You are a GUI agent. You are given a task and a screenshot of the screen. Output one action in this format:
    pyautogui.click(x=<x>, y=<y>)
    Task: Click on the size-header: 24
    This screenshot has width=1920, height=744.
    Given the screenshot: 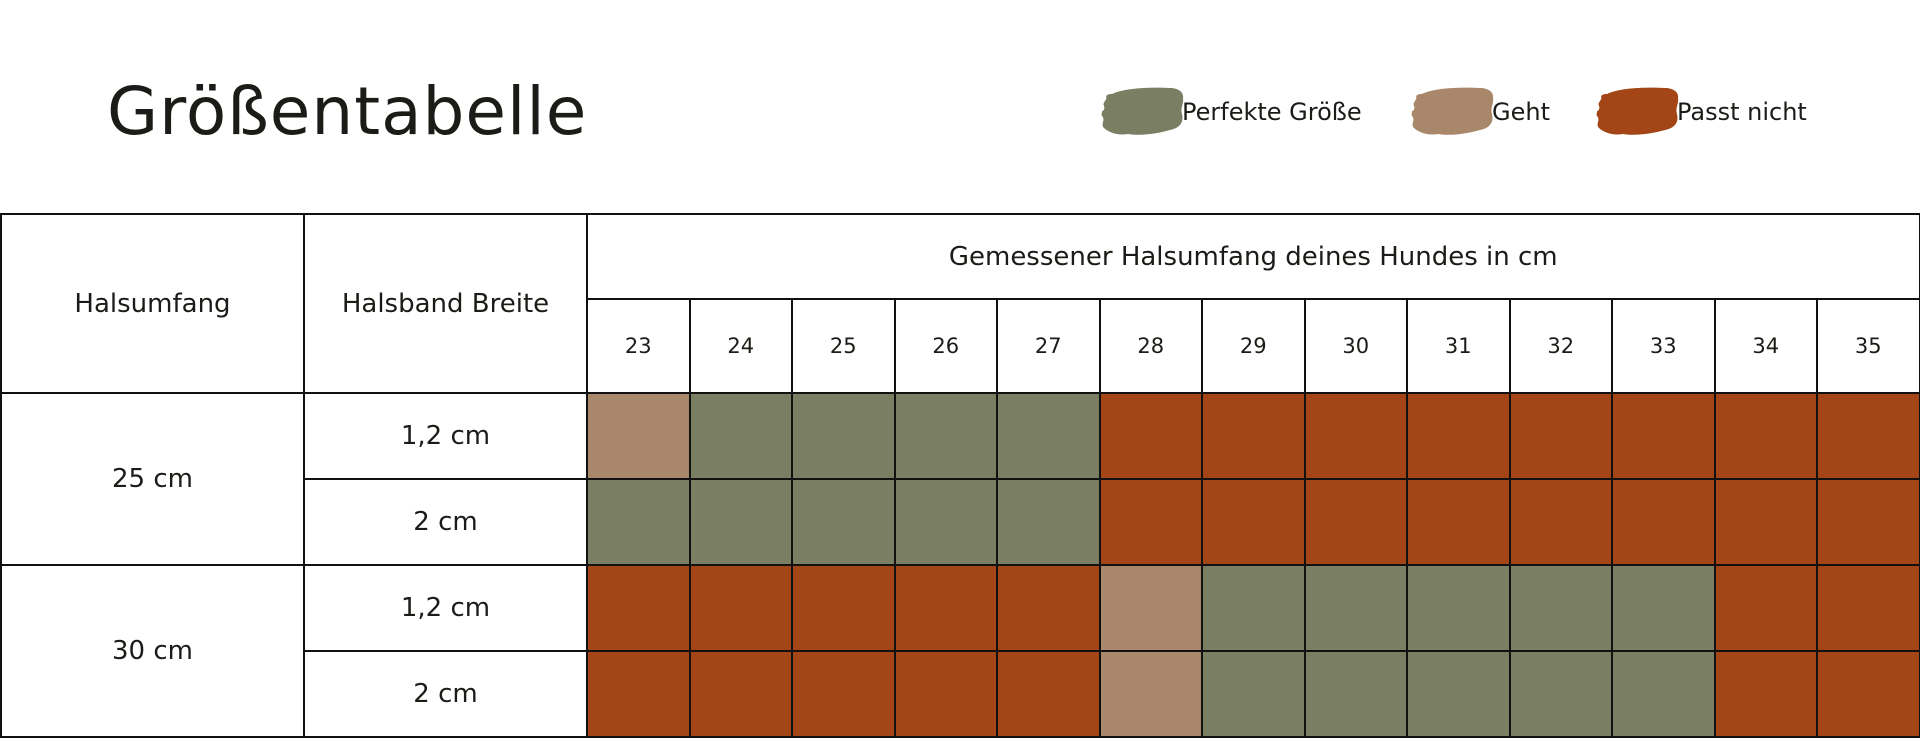 What is the action you would take?
    pyautogui.click(x=740, y=346)
    